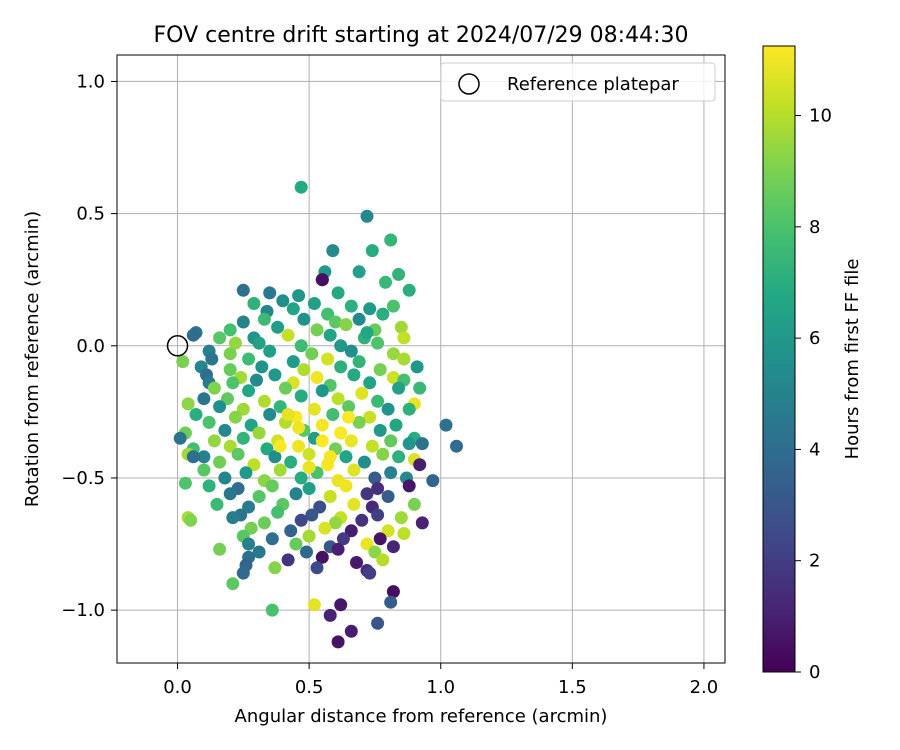 The width and height of the screenshot is (900, 750). What do you see at coordinates (814, 672) in the screenshot?
I see `colorbar-tick-label: 0` at bounding box center [814, 672].